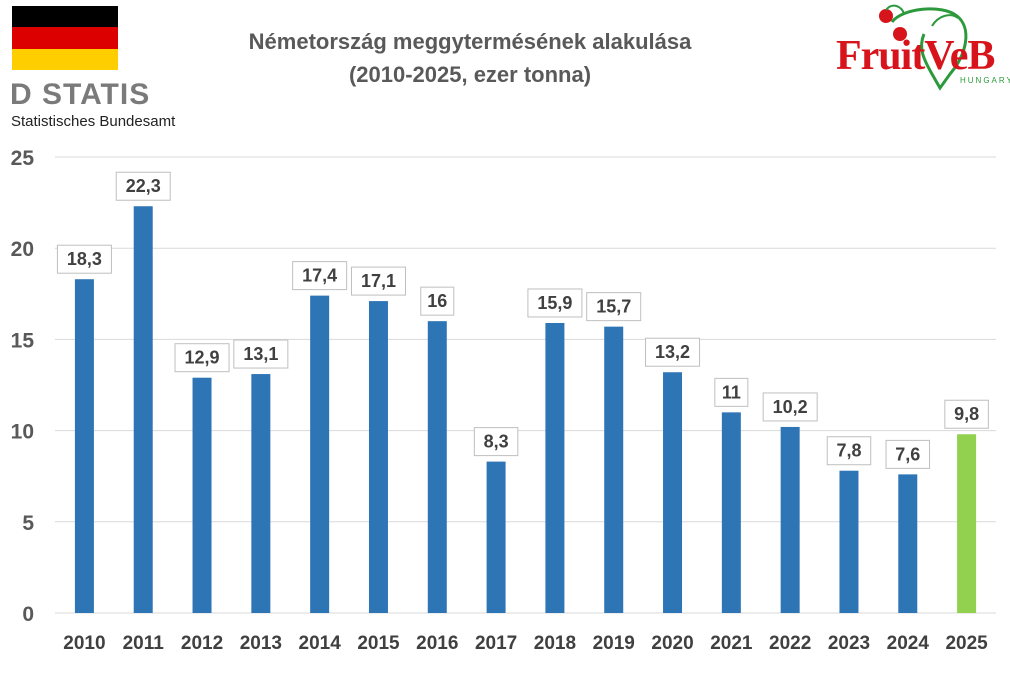 This screenshot has height=687, width=1010. What do you see at coordinates (555, 643) in the screenshot?
I see `x-tick-label: 2018` at bounding box center [555, 643].